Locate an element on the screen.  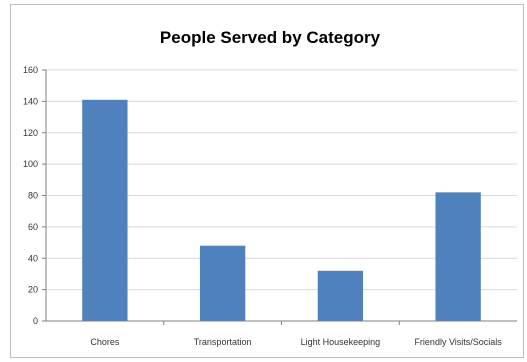
x-tick-label-transportation: Transportation is located at coordinates (223, 342).